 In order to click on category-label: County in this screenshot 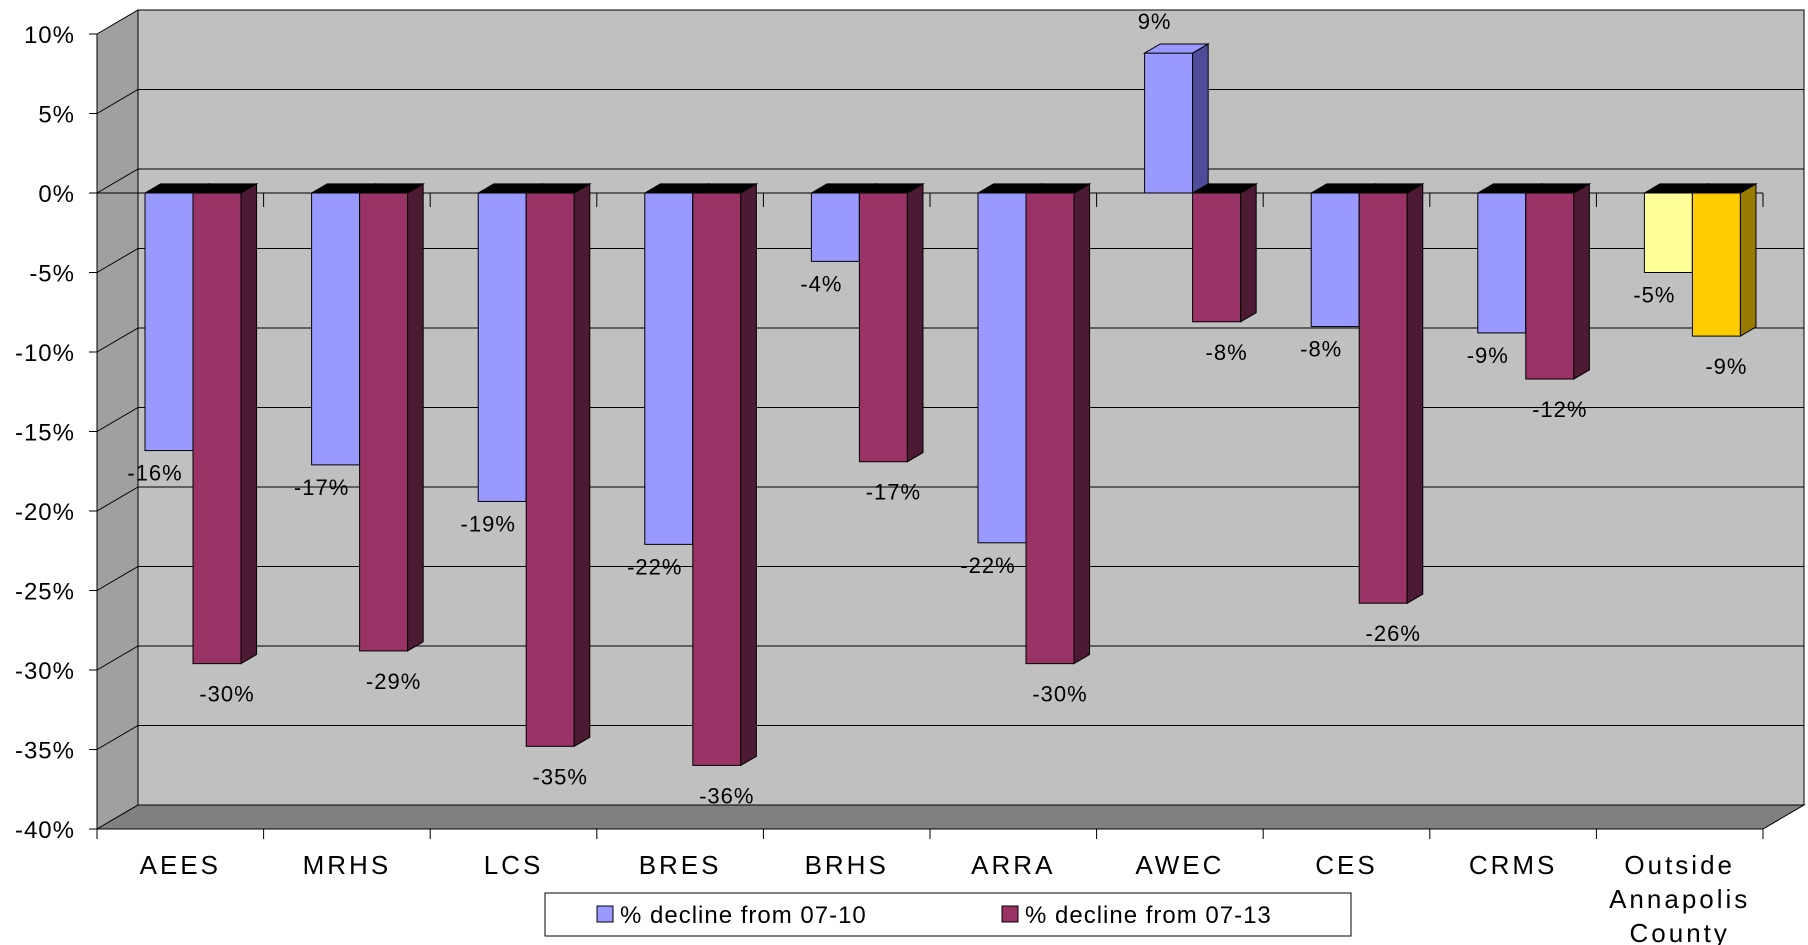, I will do `click(1680, 931)`.